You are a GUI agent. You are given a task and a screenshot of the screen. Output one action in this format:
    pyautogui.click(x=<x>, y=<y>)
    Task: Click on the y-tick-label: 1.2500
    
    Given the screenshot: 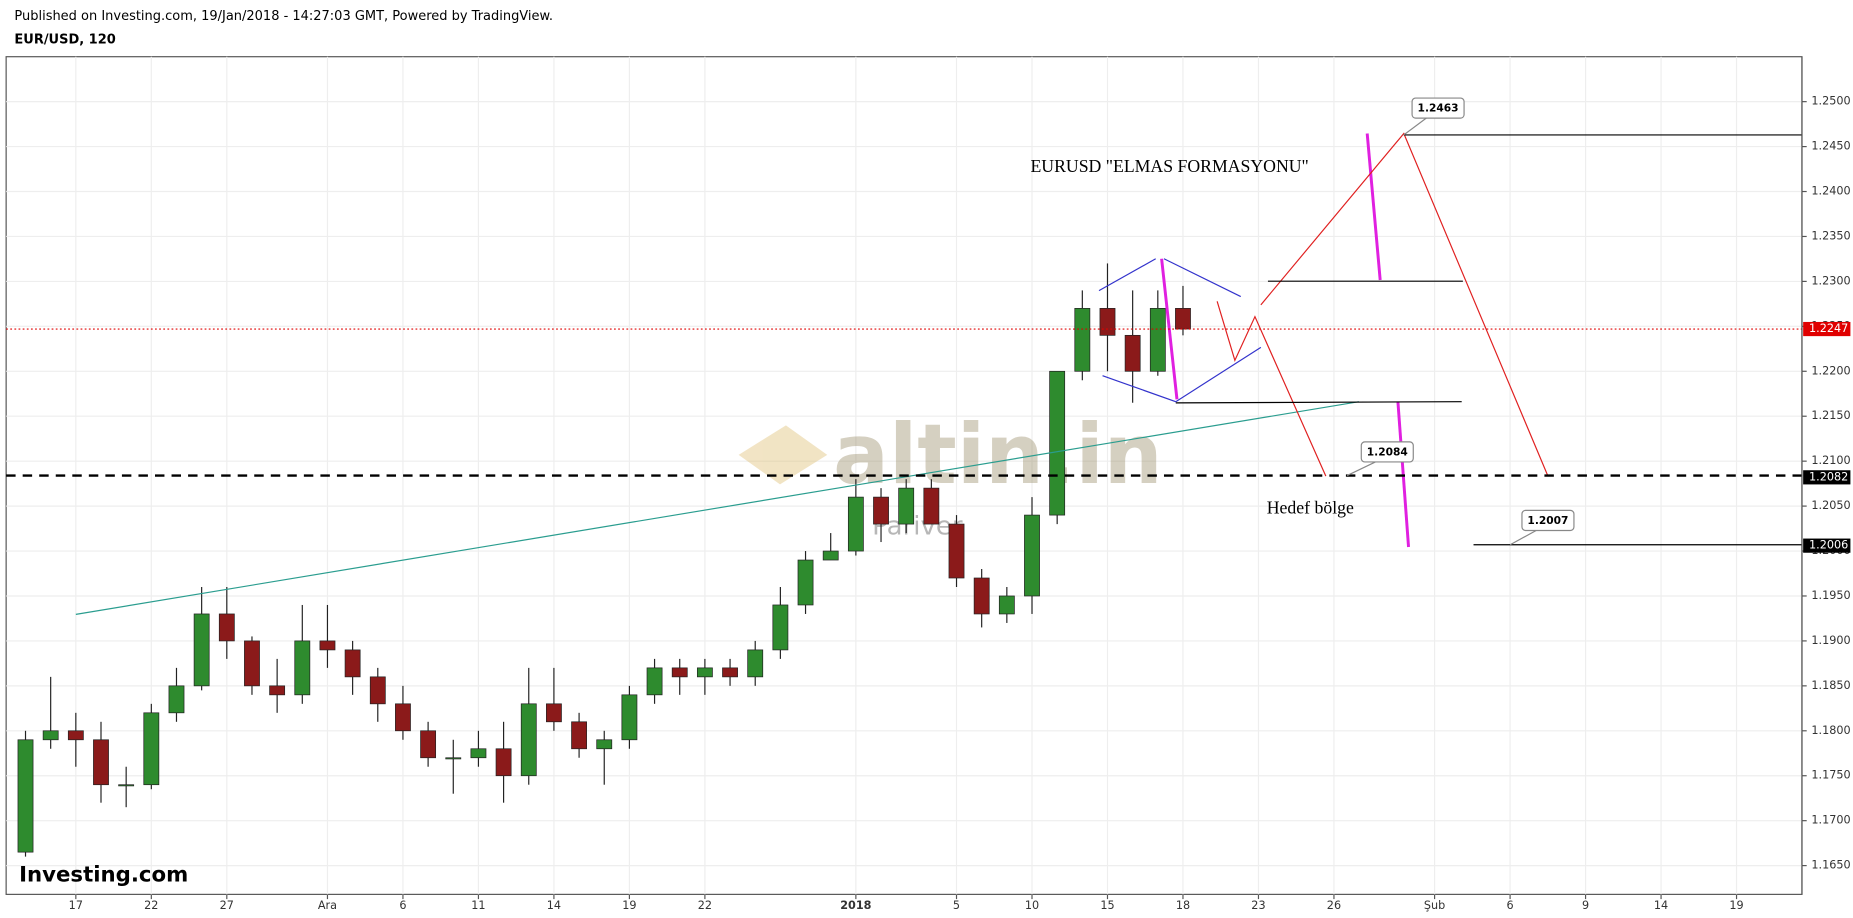 What is the action you would take?
    pyautogui.click(x=1830, y=101)
    